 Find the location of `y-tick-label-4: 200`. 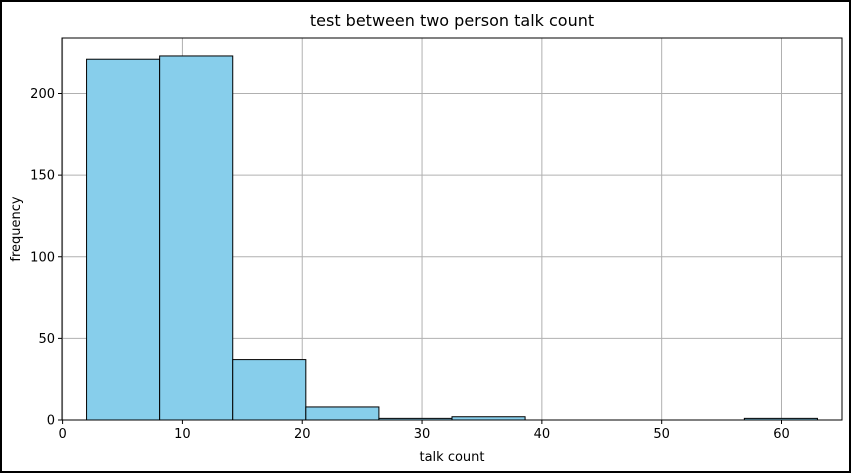

y-tick-label-4: 200 is located at coordinates (42, 94).